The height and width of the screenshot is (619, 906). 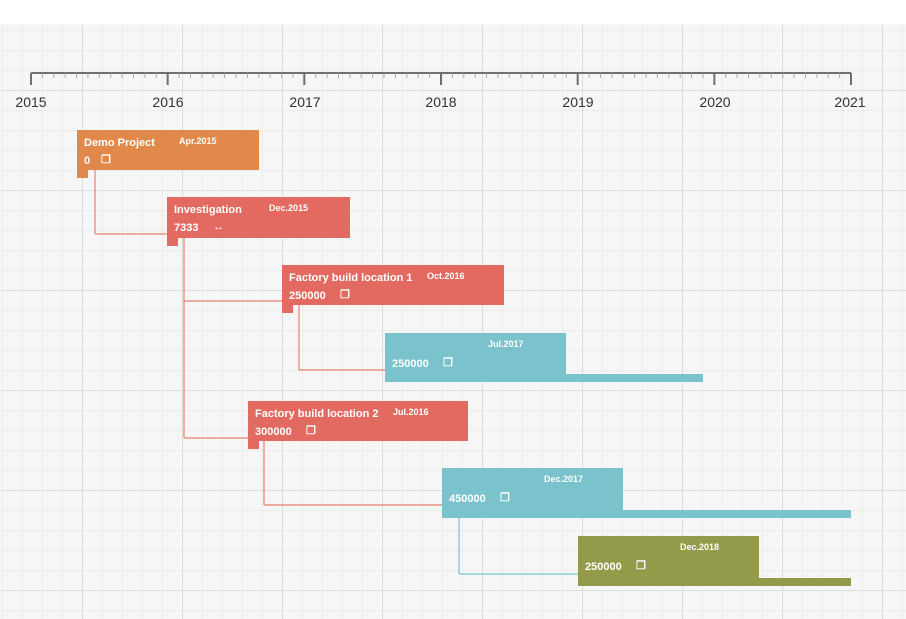 I want to click on task-card-demo-project: Demo Project Apr.2015 0 ❐, so click(x=168, y=150).